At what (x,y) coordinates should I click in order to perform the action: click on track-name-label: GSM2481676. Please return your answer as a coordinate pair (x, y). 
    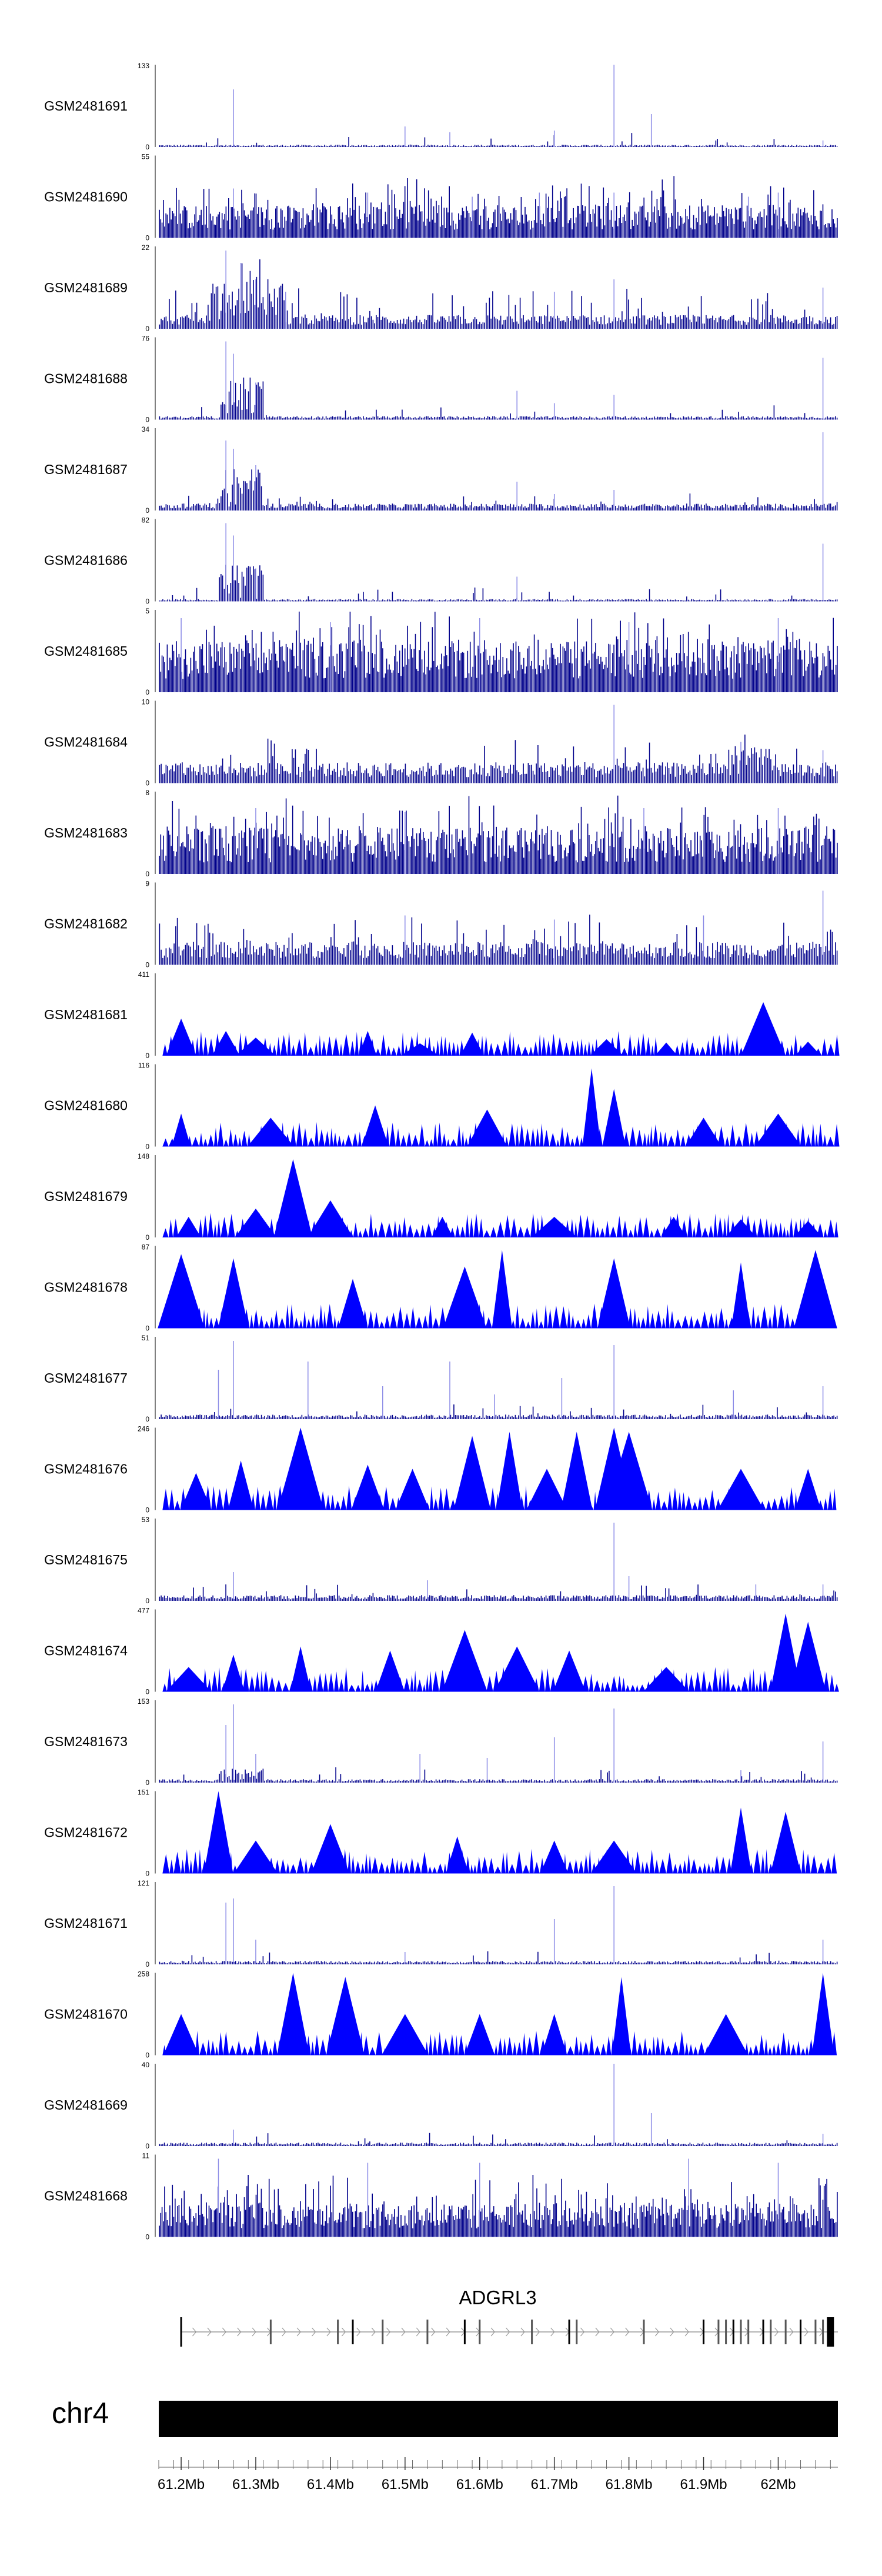
    Looking at the image, I should click on (86, 1469).